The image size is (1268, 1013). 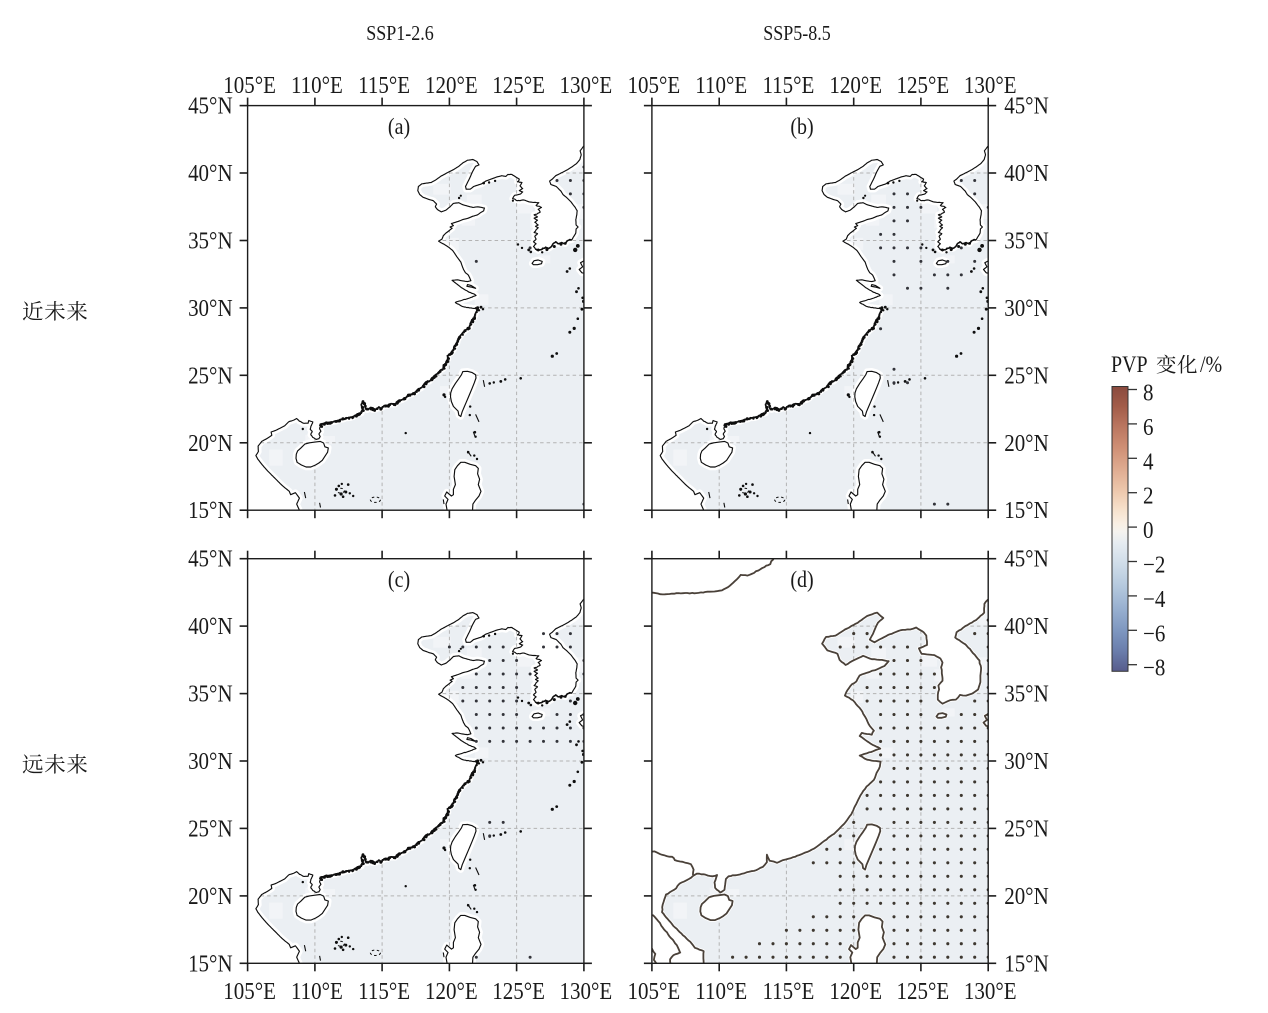 What do you see at coordinates (796, 34) in the screenshot?
I see `svg-text: SSP5-8.5` at bounding box center [796, 34].